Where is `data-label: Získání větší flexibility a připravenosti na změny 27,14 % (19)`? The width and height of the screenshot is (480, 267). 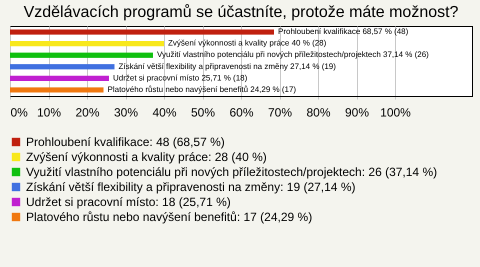
data-label: Získání větší flexibility a připravenosti na změny 27,14 % (19) is located at coordinates (227, 66).